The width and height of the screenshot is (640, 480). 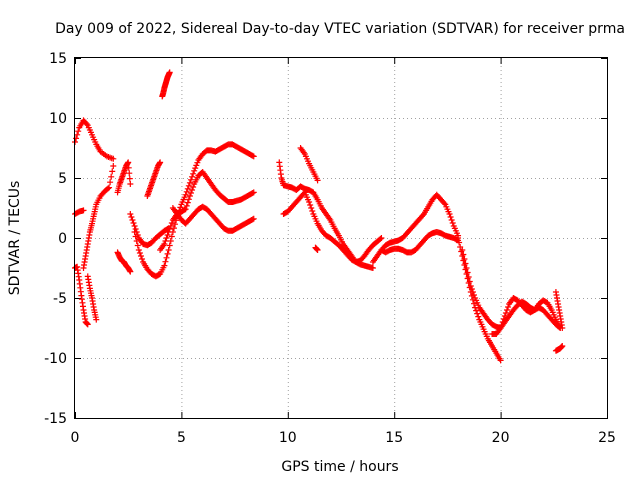 What do you see at coordinates (420, 242) in the screenshot?
I see `series-seg-s` at bounding box center [420, 242].